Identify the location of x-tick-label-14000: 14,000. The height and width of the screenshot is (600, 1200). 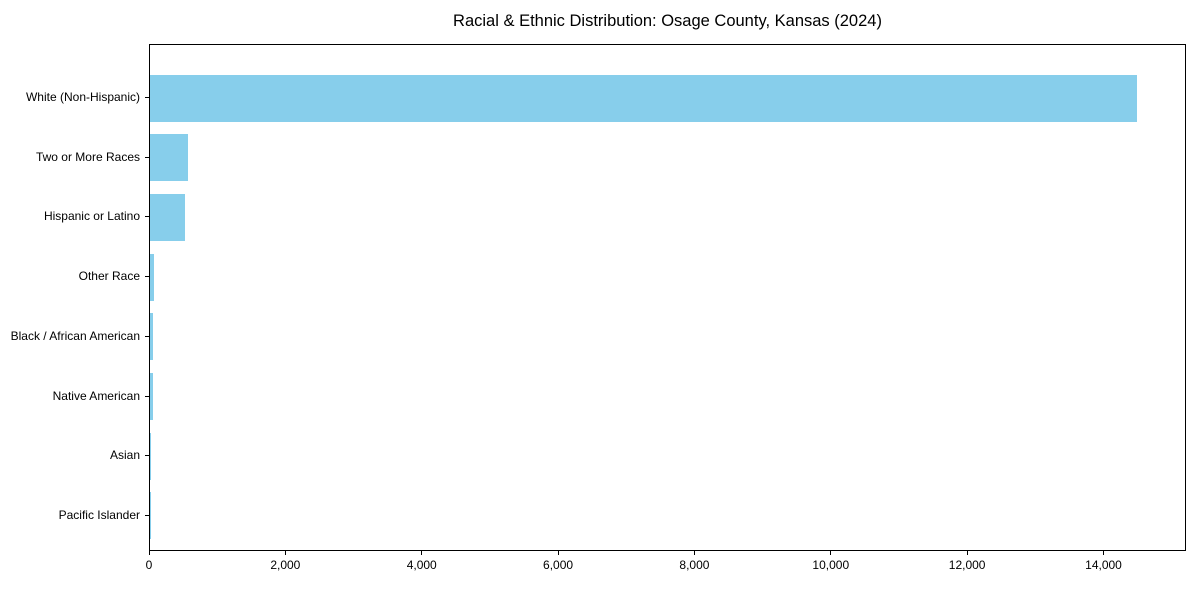
(1103, 565).